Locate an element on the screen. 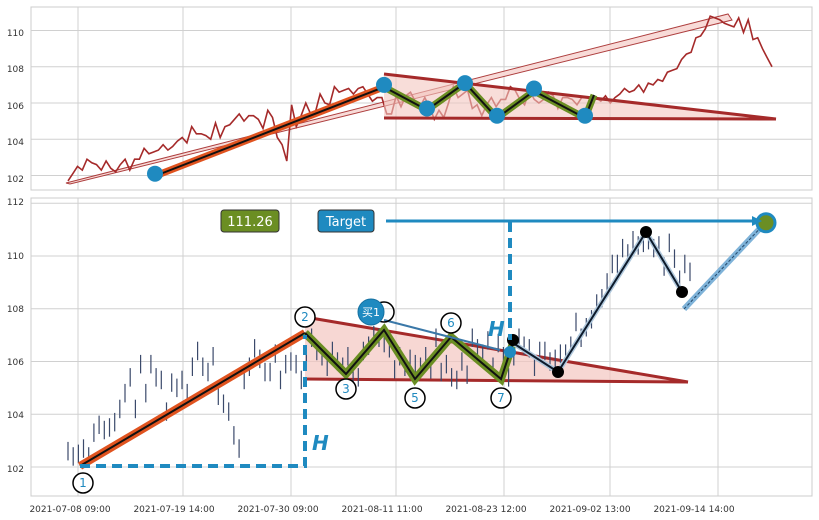 This screenshot has height=520, width=819. x-tick-label: 2021-08-23 12:00 is located at coordinates (485, 510).